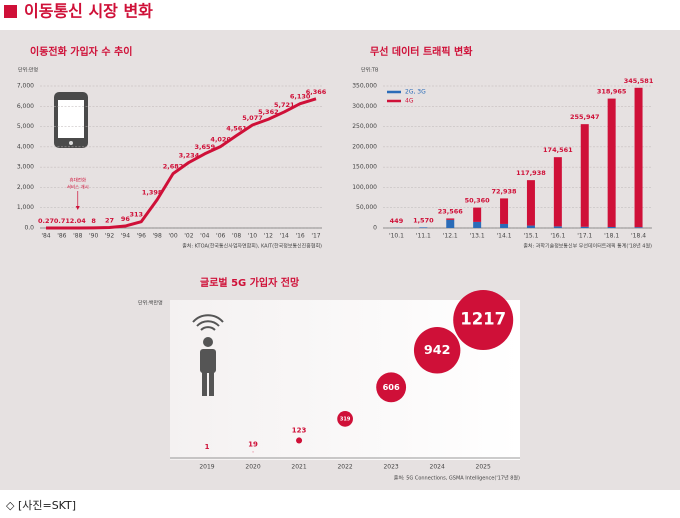 This screenshot has height=518, width=680. Describe the element at coordinates (557, 236) in the screenshot. I see `x-tick-label: '16.1` at that location.